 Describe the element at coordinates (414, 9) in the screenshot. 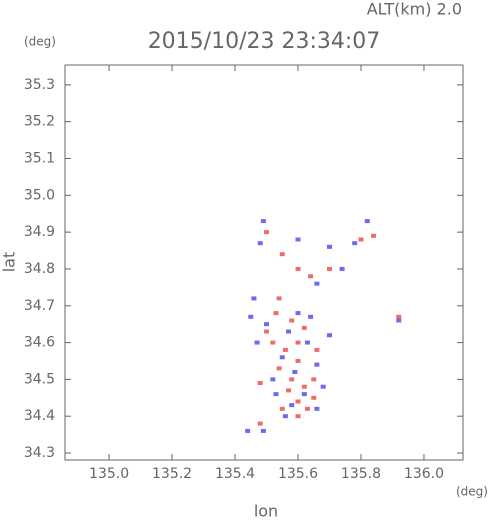

I see `altitude-label: ALT(km) 2.0` at that location.